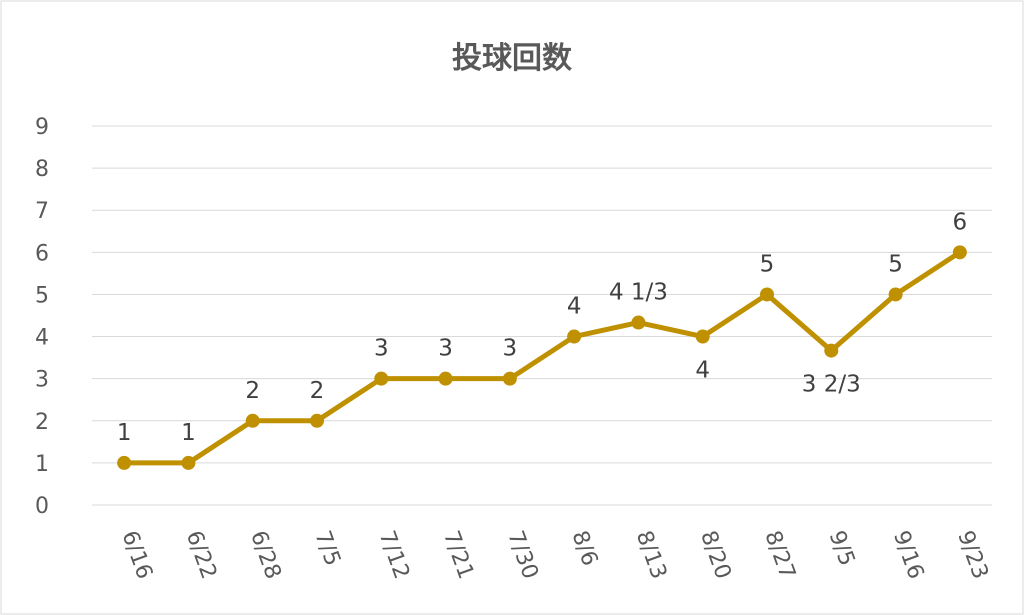 This screenshot has width=1024, height=615. Describe the element at coordinates (42, 211) in the screenshot. I see `y-tick-label: 7` at that location.